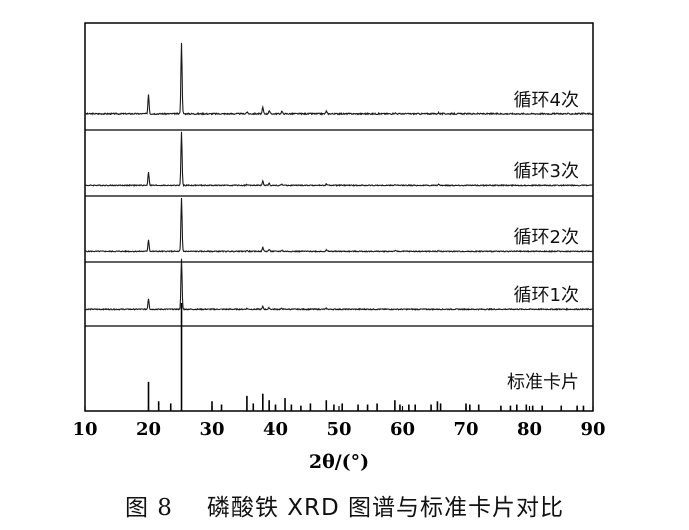 Image resolution: width=689 pixels, height=530 pixels. Describe the element at coordinates (546, 295) in the screenshot. I see `series-label-4: 循环1次` at that location.